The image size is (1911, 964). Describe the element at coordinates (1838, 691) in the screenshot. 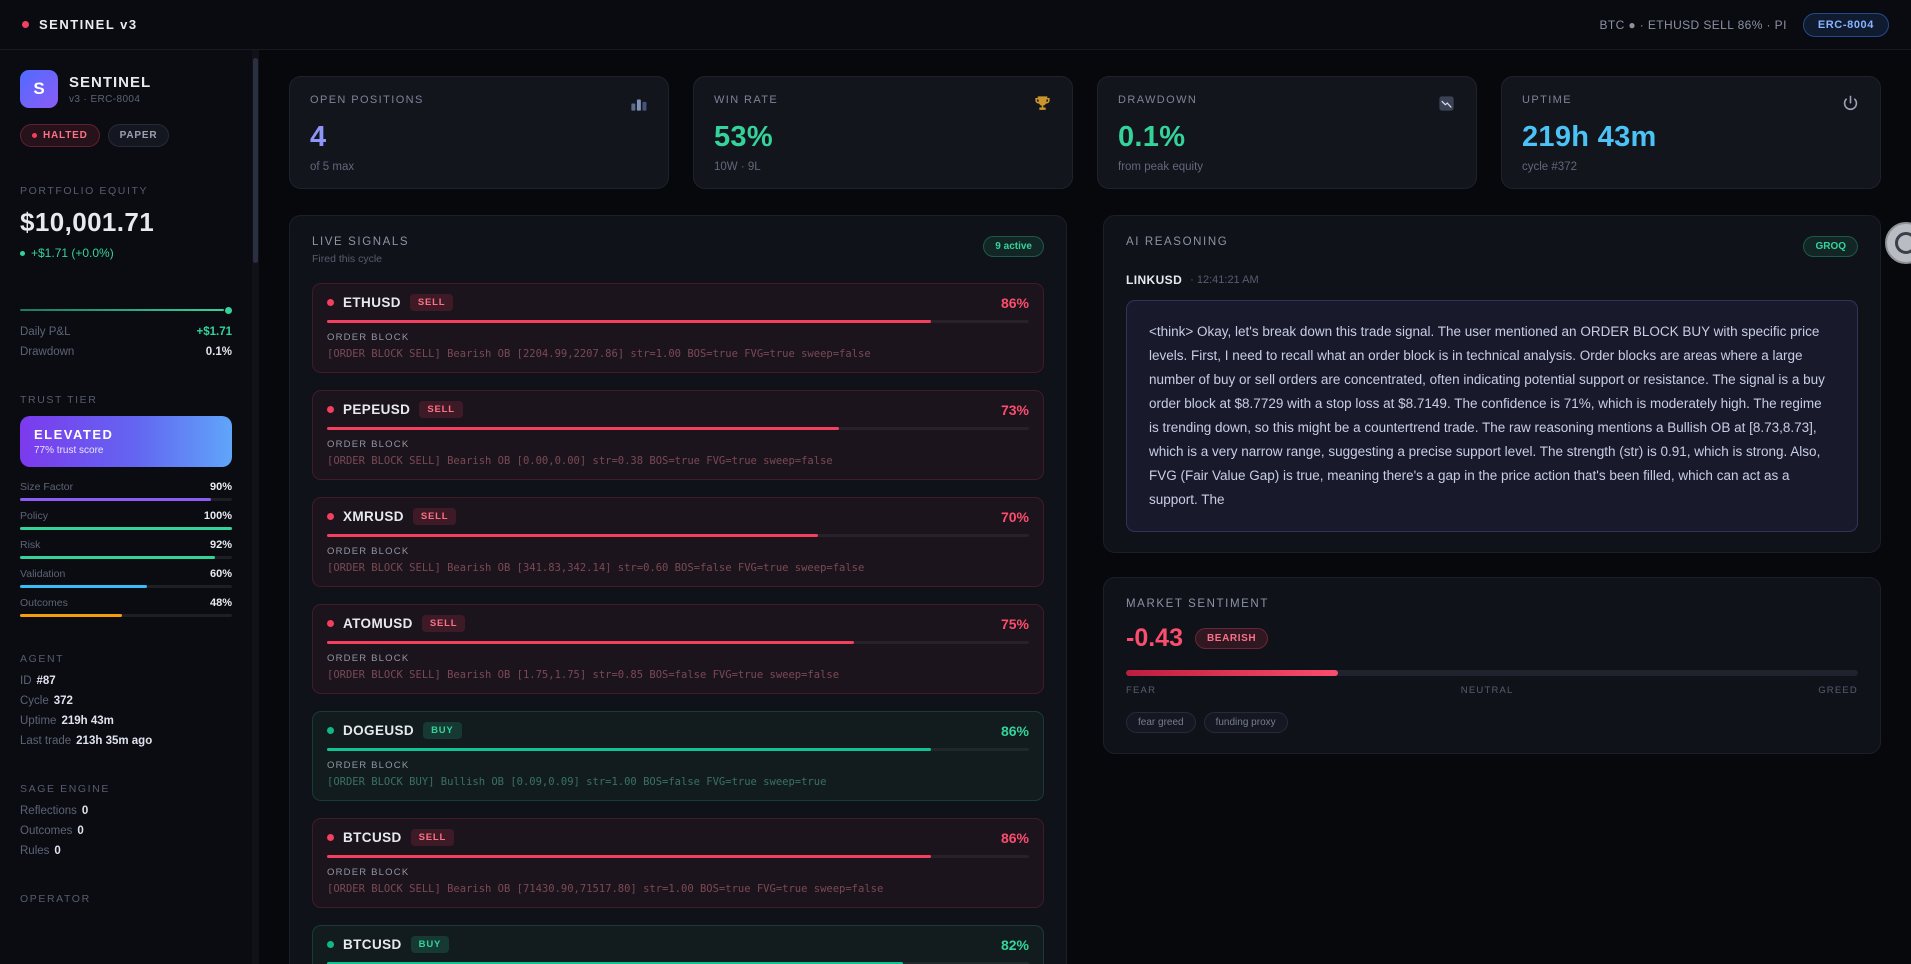

I see `scale-greed-label: GREED` at that location.